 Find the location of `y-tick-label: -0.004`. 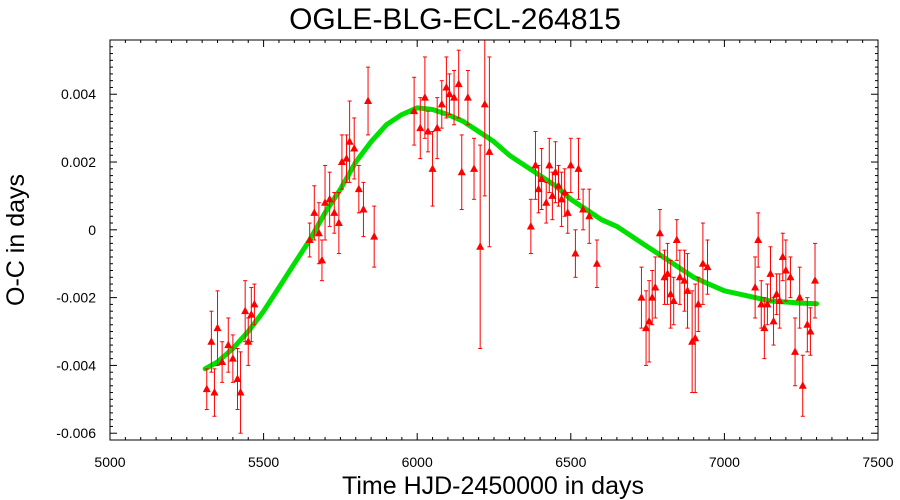

y-tick-label: -0.004 is located at coordinates (76, 365).